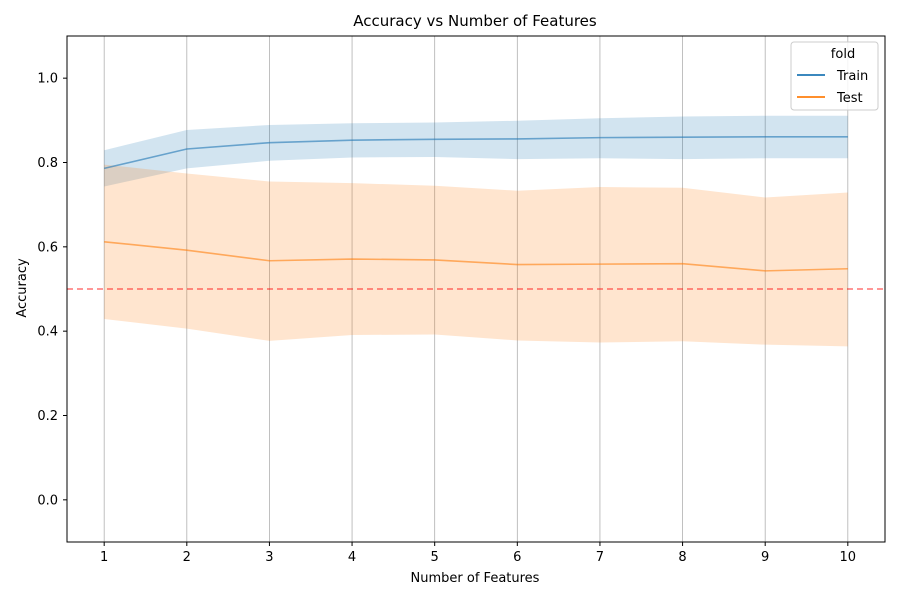  Describe the element at coordinates (476, 151) in the screenshot. I see `train-confidence-band` at that location.